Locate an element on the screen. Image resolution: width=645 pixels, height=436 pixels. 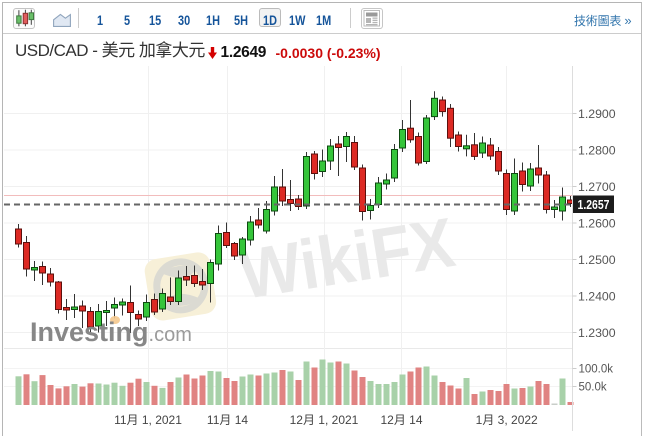
svg-text: 12月 1, 2021 is located at coordinates (324, 420).